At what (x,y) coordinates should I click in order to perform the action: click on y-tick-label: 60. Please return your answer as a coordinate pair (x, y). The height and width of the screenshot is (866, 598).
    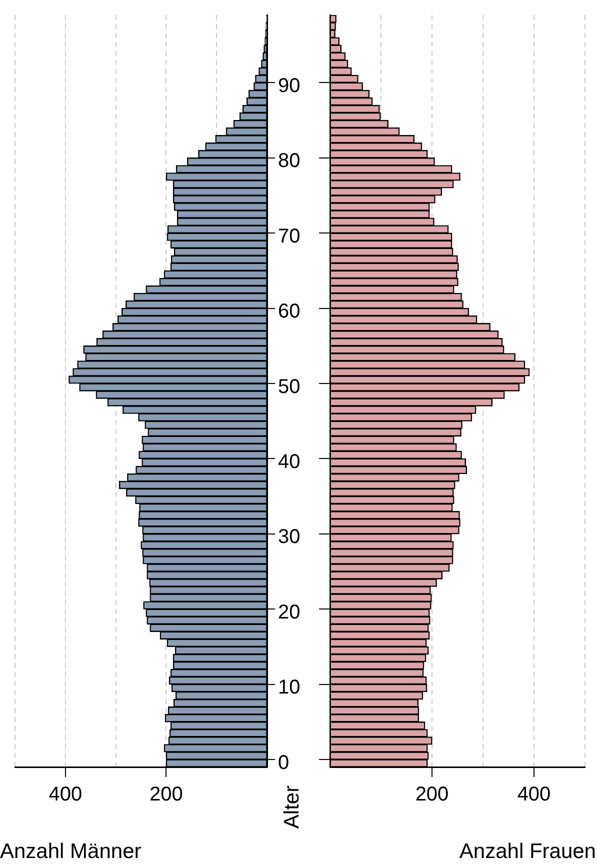
    Looking at the image, I should click on (289, 311).